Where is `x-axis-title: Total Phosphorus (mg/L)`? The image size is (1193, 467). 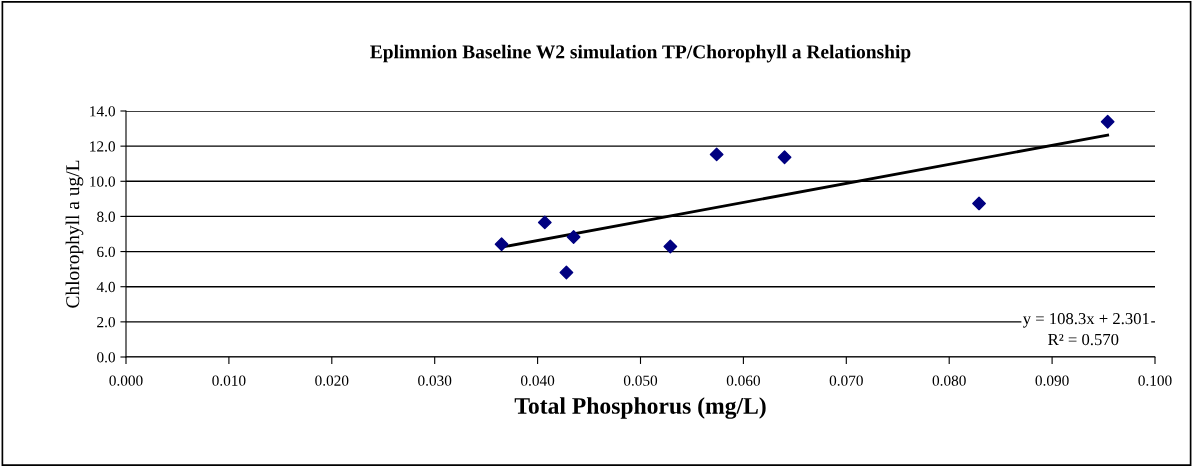 x-axis-title: Total Phosphorus (mg/L) is located at coordinates (640, 408).